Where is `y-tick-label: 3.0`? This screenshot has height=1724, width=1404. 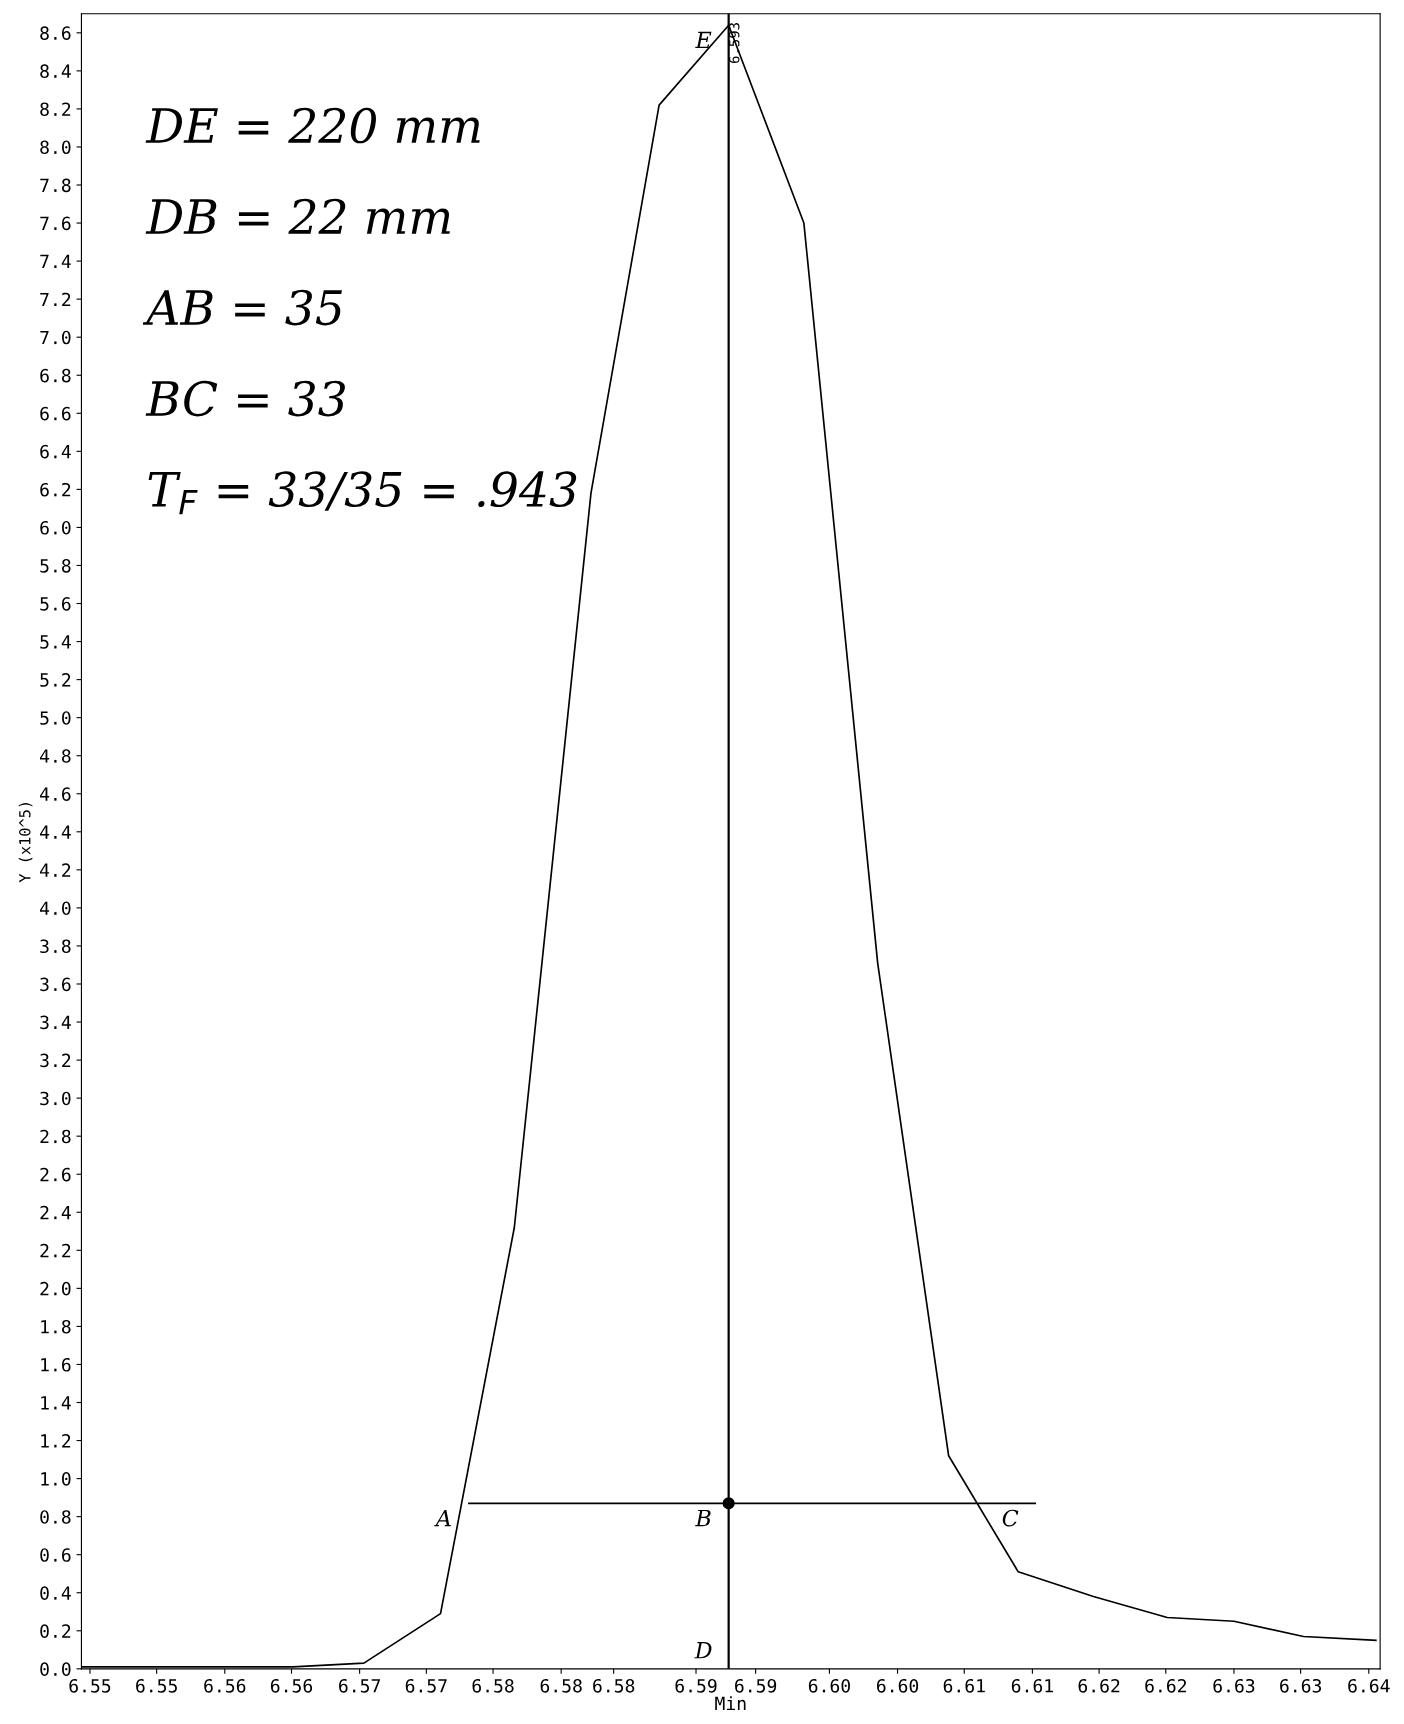
y-tick-label: 3.0 is located at coordinates (55, 1098).